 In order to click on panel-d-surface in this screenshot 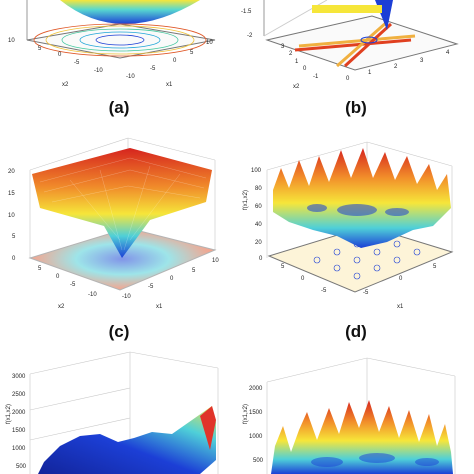, I will do `click(362, 198)`.